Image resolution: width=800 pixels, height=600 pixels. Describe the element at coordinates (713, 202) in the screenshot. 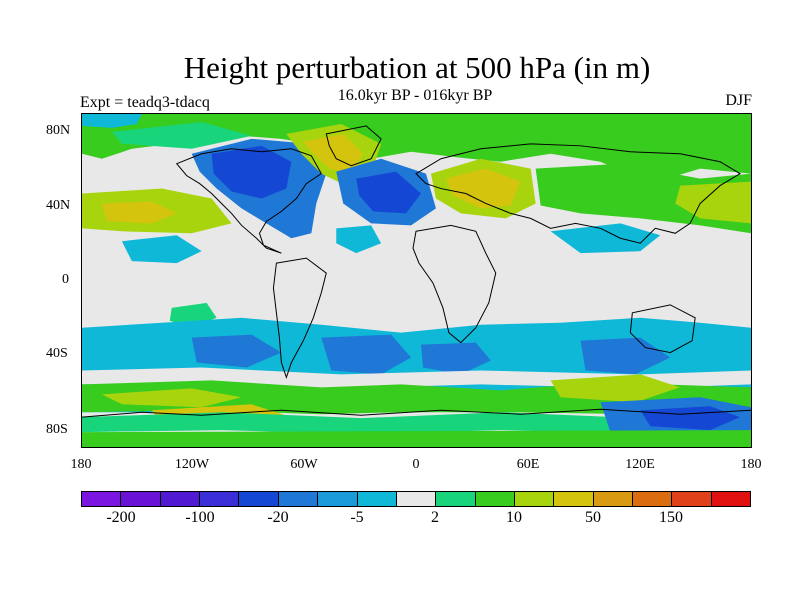

I see `asia-pacific-yellow-band` at that location.